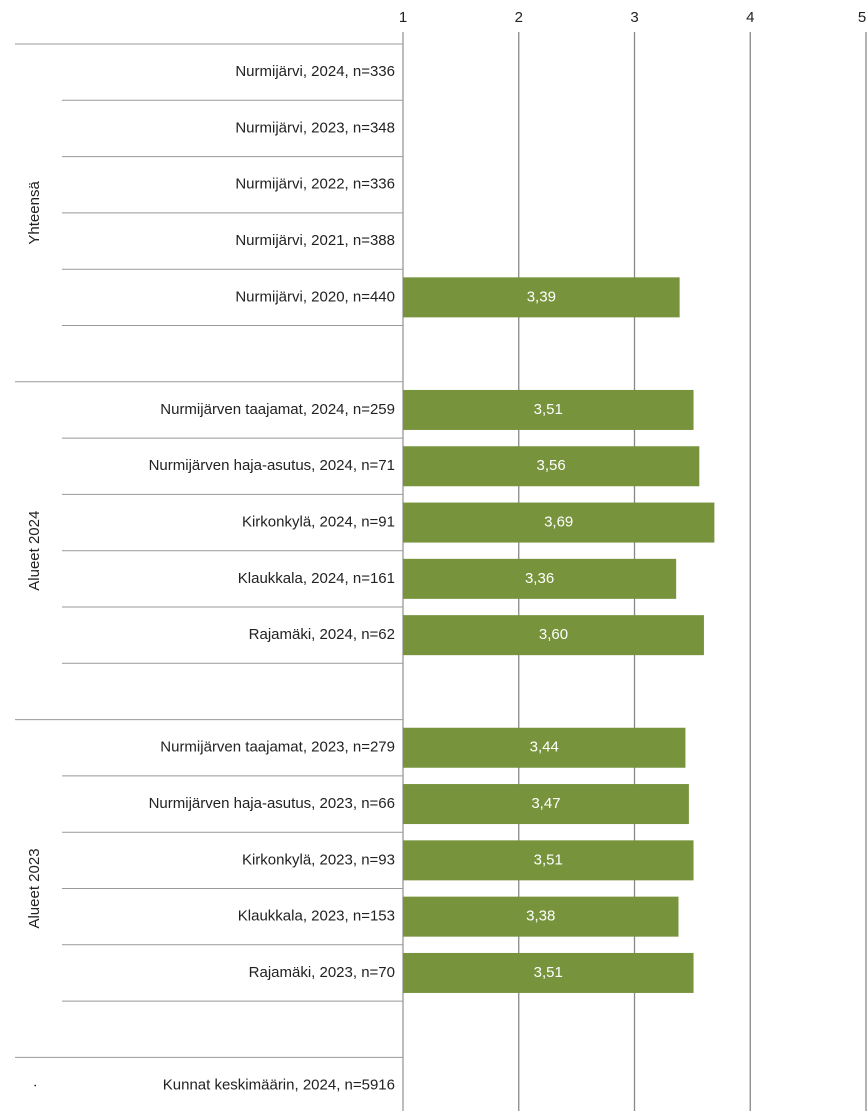  Describe the element at coordinates (34, 1085) in the screenshot. I see `group-label: ·` at that location.